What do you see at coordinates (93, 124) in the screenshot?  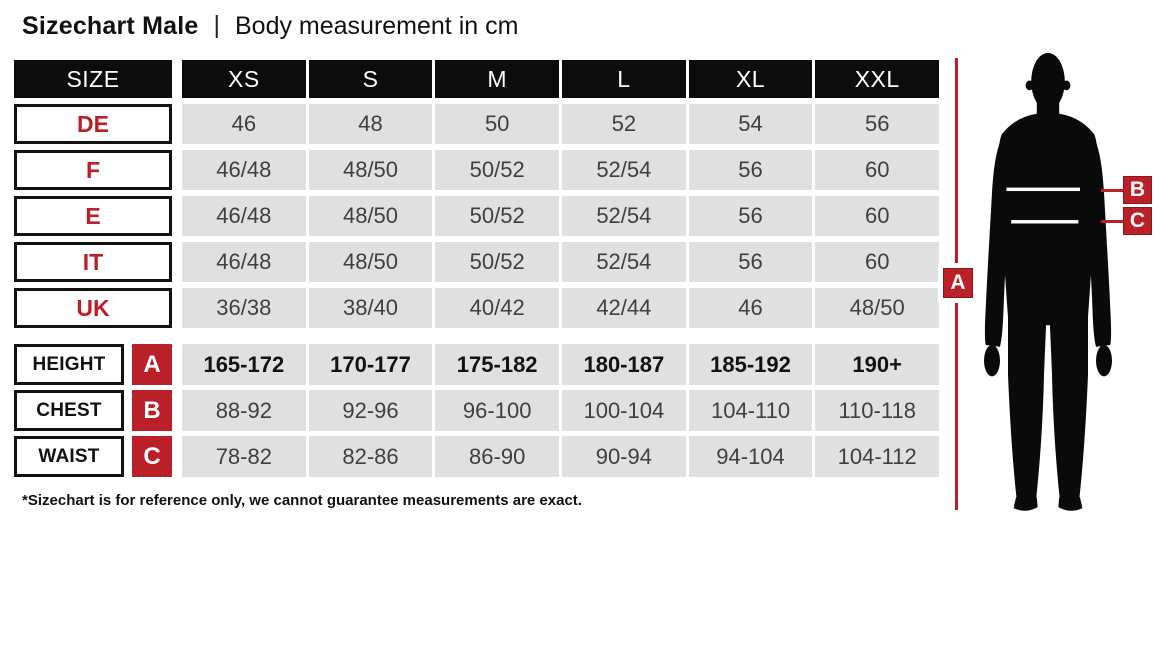 I see `row-label-de: DE` at bounding box center [93, 124].